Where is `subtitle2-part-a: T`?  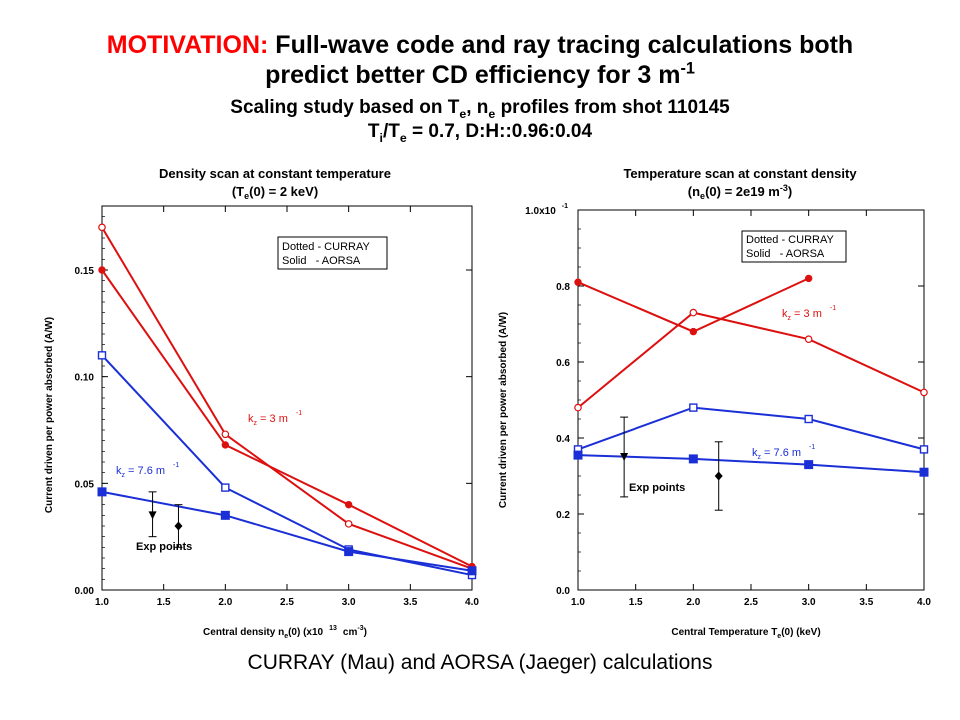
subtitle2-part-a: T is located at coordinates (373, 131).